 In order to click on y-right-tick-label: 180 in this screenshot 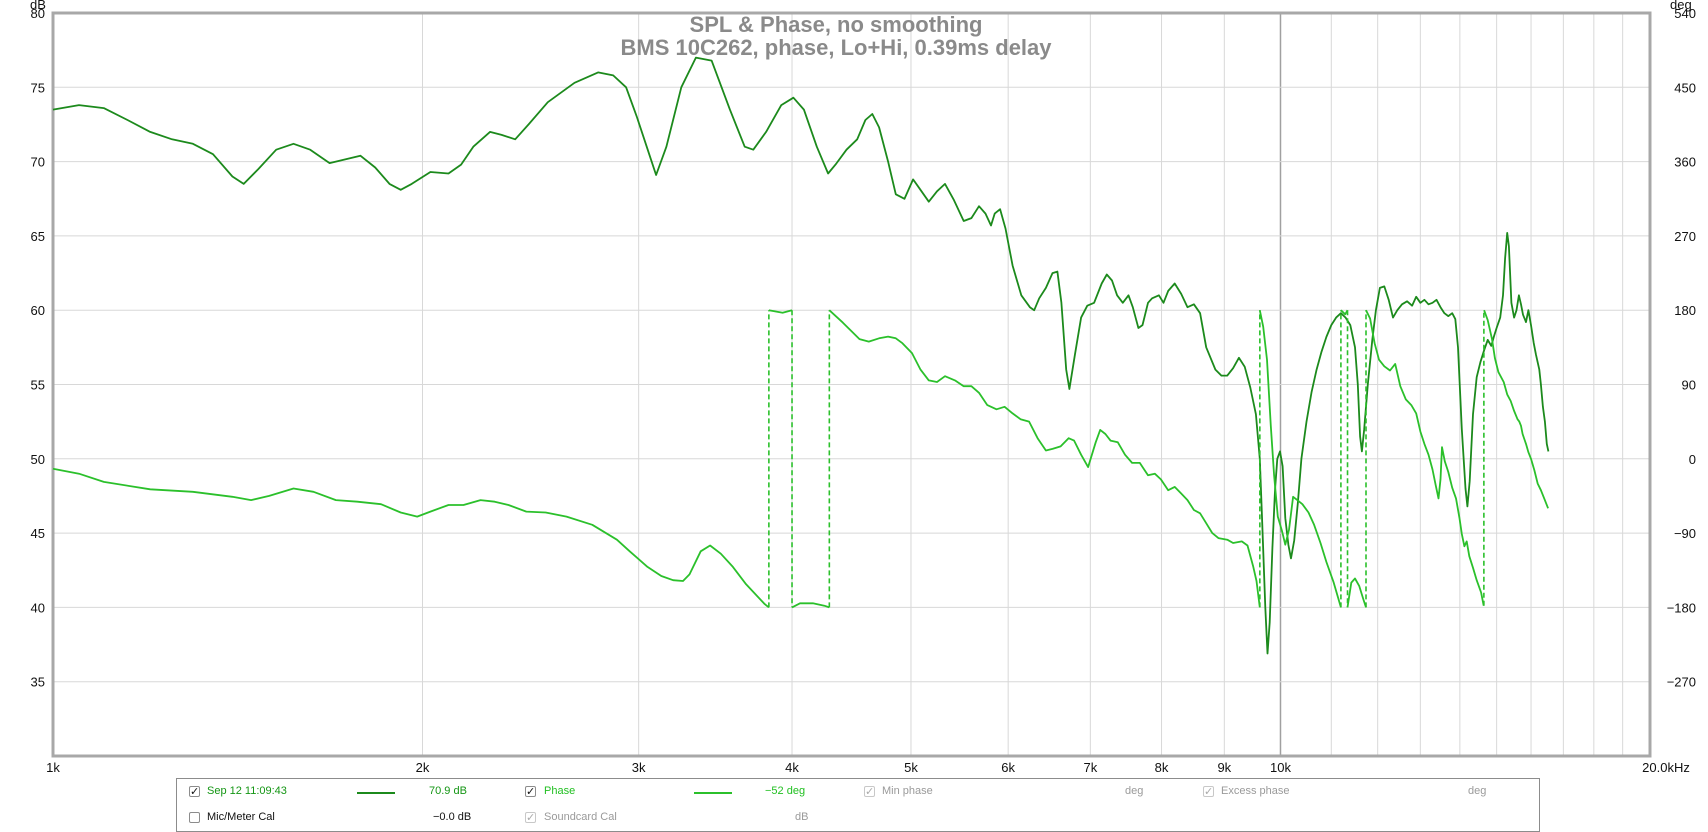, I will do `click(1685, 310)`.